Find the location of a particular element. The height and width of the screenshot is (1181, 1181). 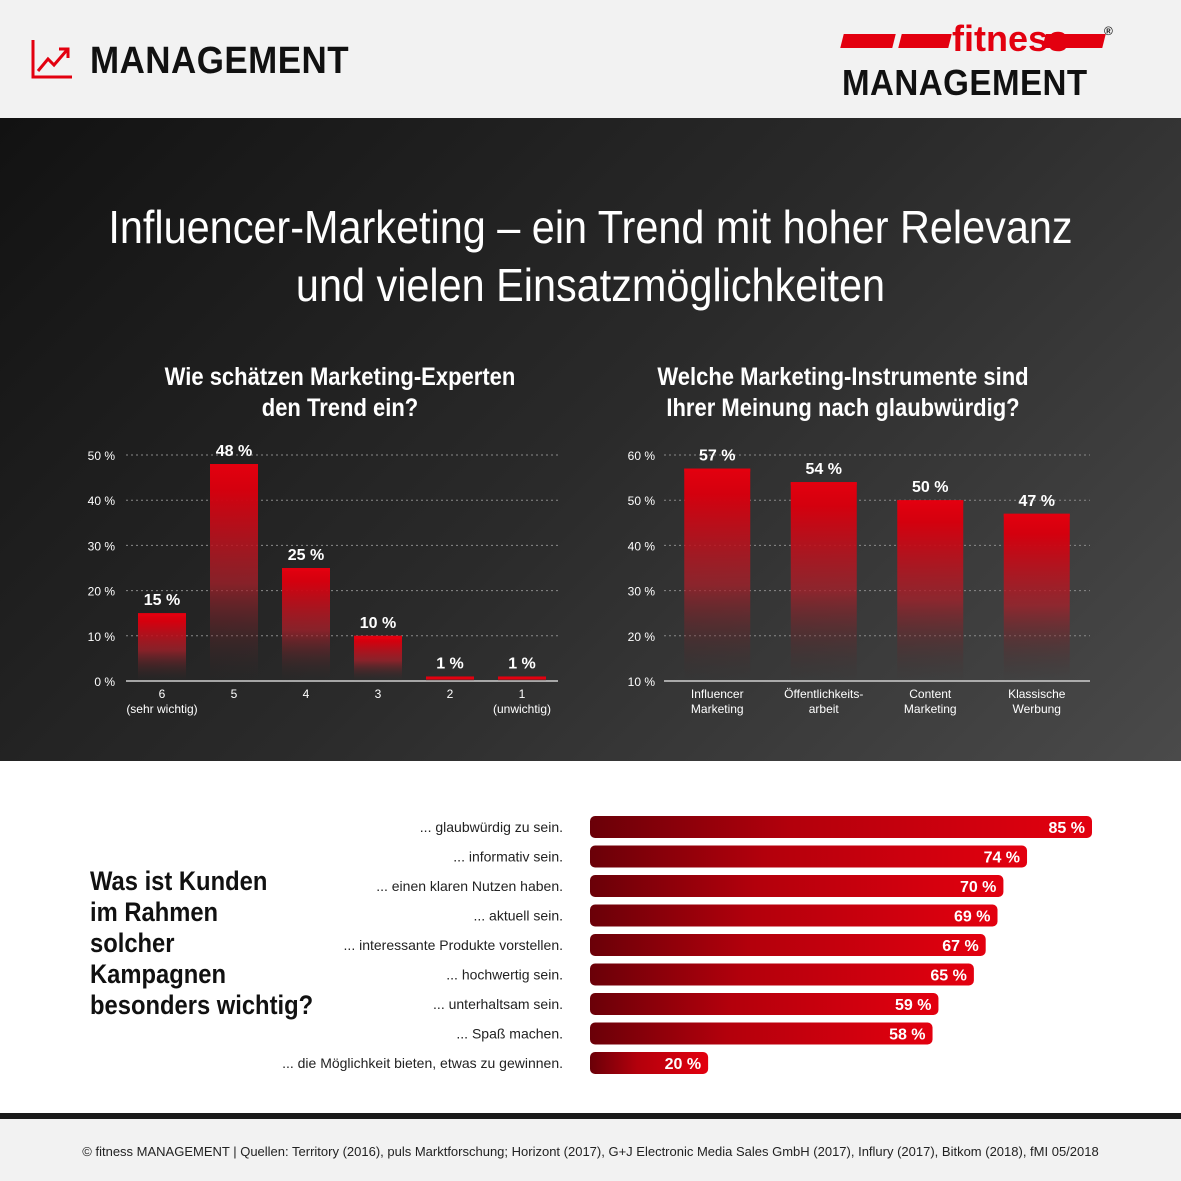

header-bar: MANAGEMENT fitness ® MANAGEMENT is located at coordinates (590, 59).